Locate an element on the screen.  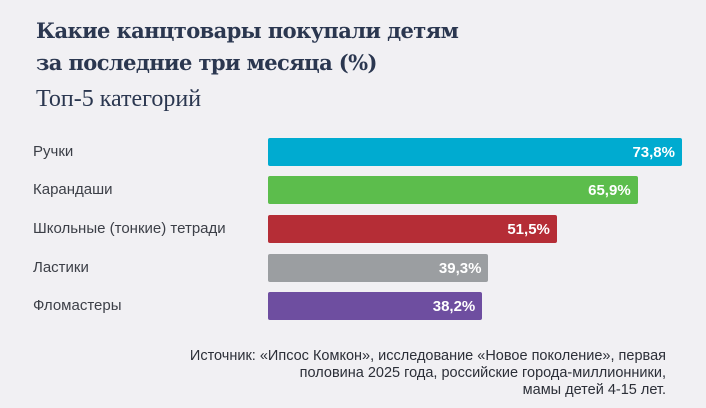
value-label: 73,8% is located at coordinates (653, 152).